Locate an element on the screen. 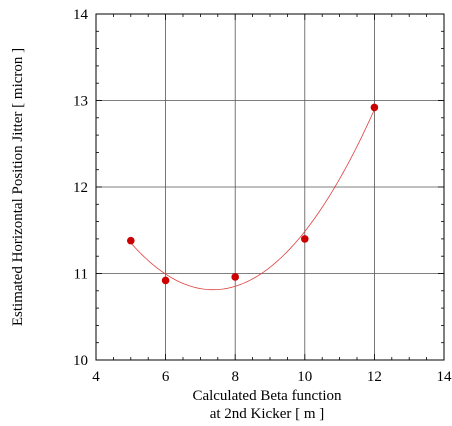 Image resolution: width=452 pixels, height=426 pixels. x-axis-title-line-1: Calculated Beta function is located at coordinates (267, 396).